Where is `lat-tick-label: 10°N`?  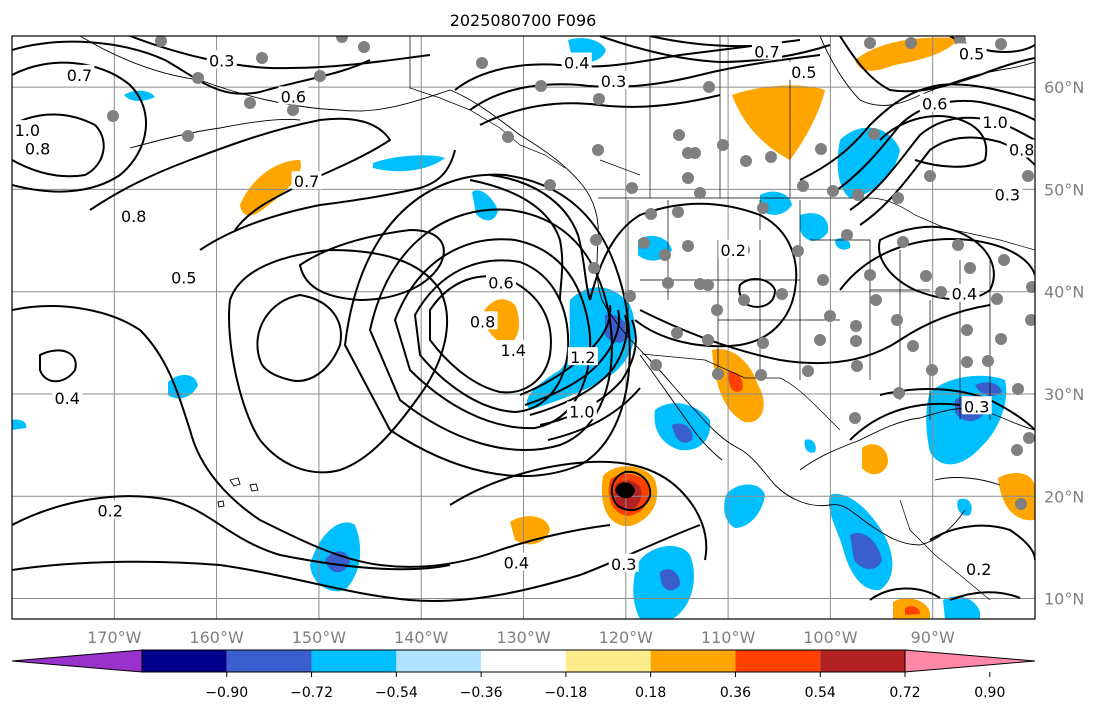 lat-tick-label: 10°N is located at coordinates (1064, 599).